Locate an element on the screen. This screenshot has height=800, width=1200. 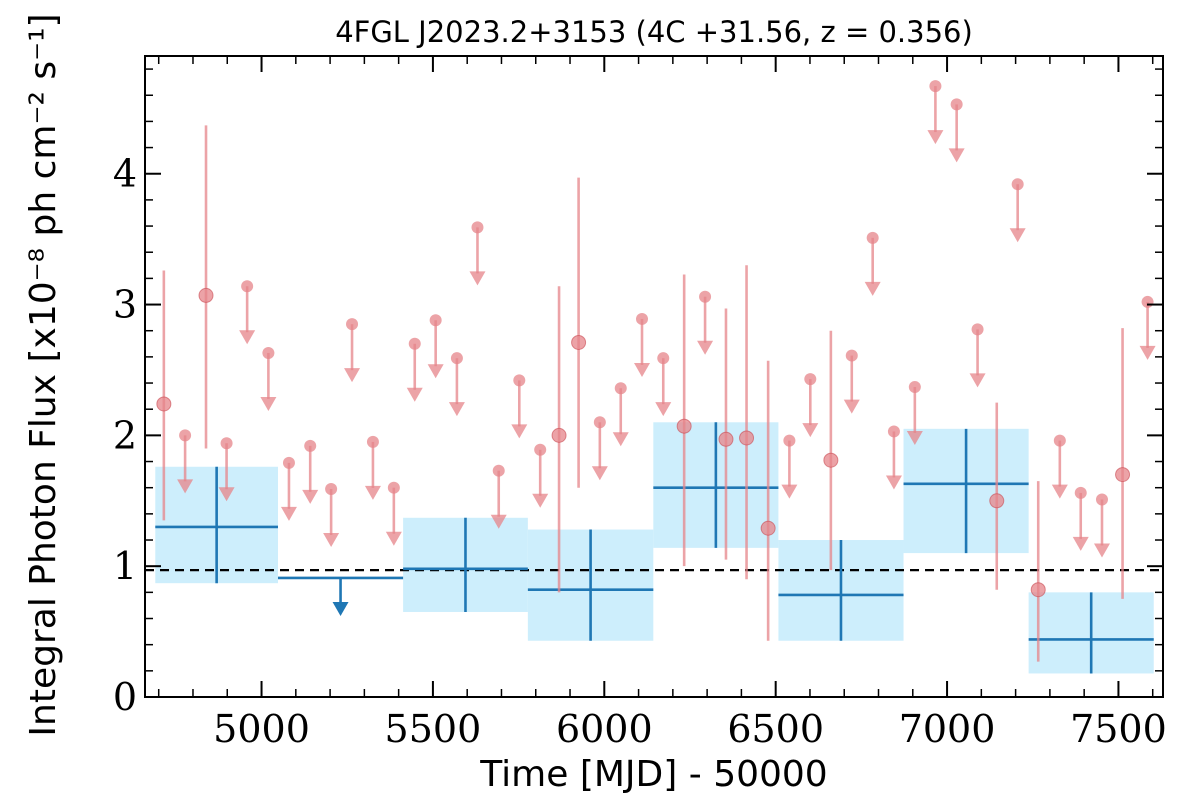
x-tick-label: 7500 is located at coordinates (1118, 729).